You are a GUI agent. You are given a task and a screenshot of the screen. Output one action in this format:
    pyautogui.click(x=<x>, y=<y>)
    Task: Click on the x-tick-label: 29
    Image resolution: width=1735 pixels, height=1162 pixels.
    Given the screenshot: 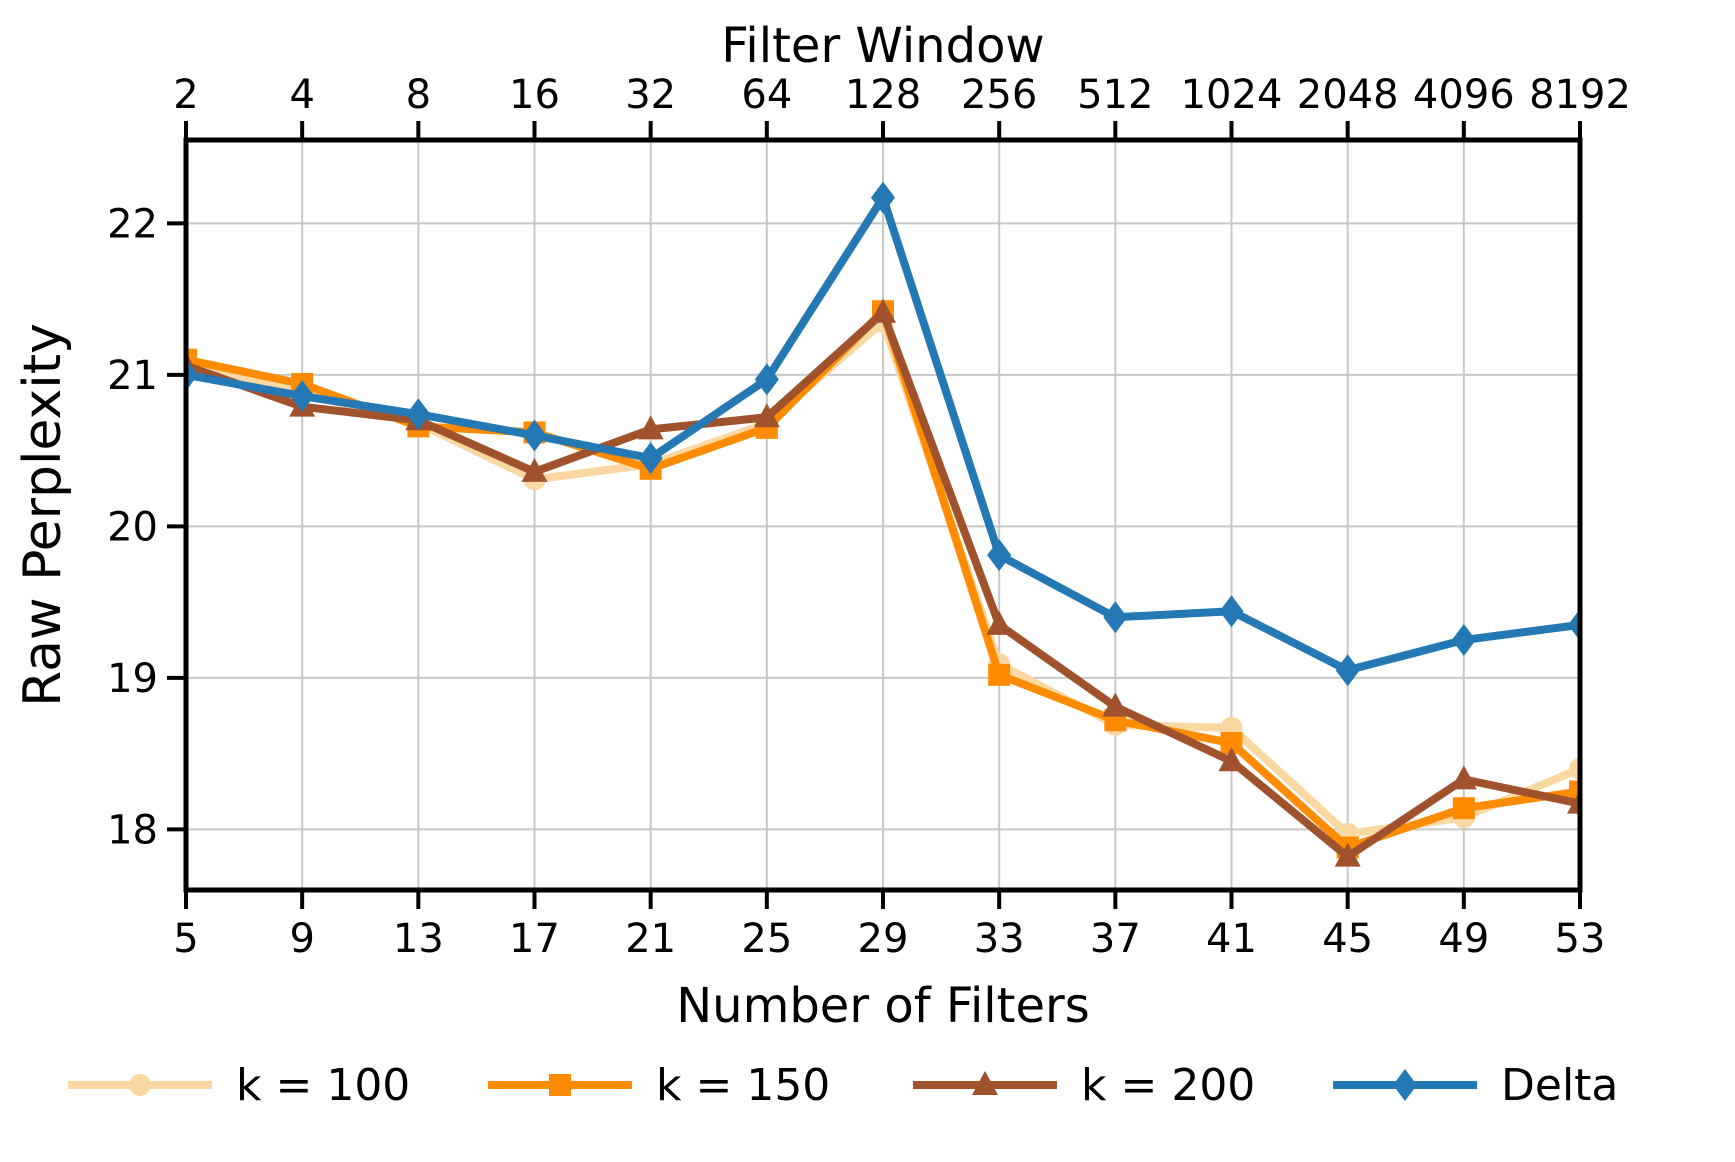 What is the action you would take?
    pyautogui.click(x=883, y=939)
    